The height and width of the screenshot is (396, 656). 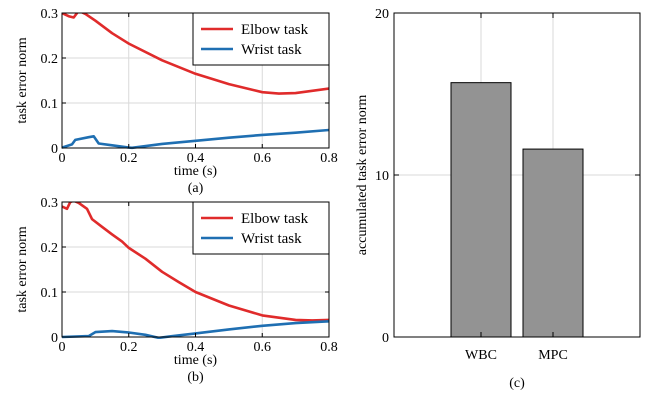 I want to click on subfigure-caption: (a), so click(x=196, y=188).